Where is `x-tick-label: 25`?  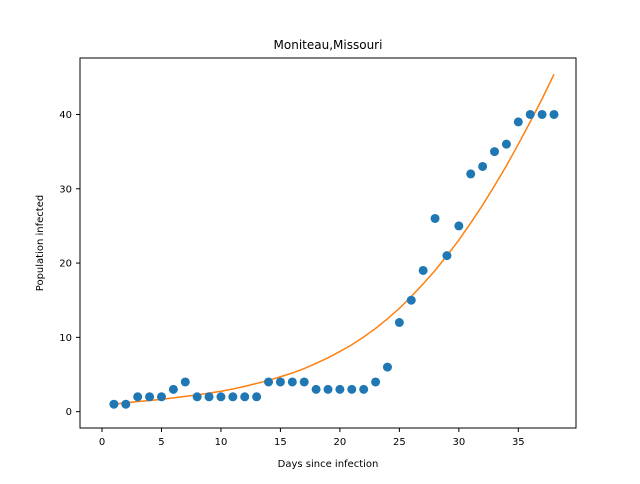
x-tick-label: 25 is located at coordinates (399, 442).